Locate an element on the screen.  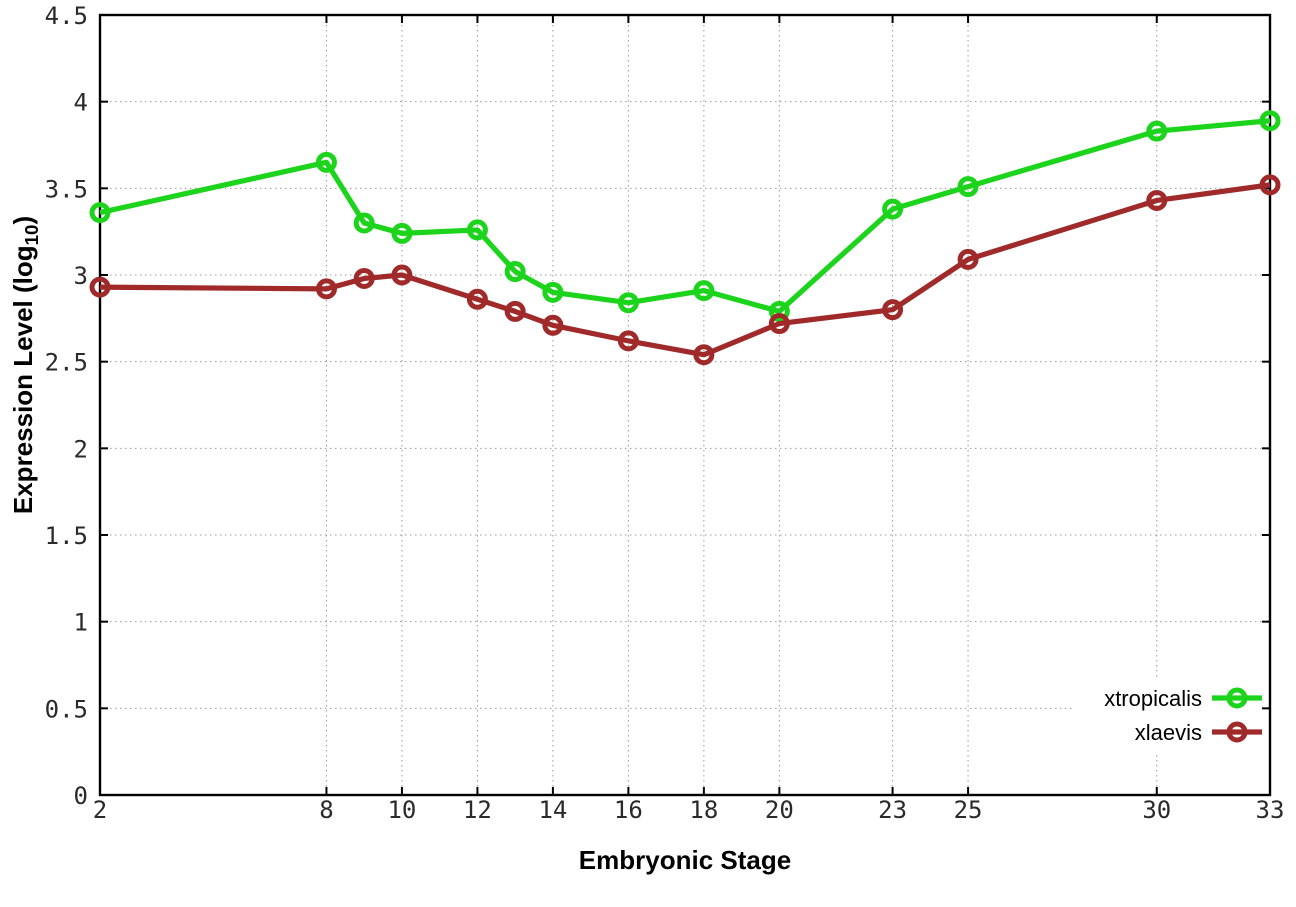
x-tick-label: 16 is located at coordinates (628, 810).